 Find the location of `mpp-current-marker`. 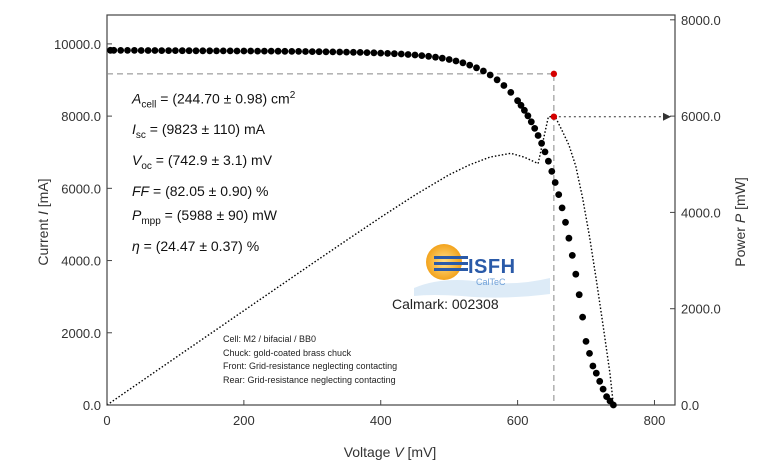

mpp-current-marker is located at coordinates (554, 74).